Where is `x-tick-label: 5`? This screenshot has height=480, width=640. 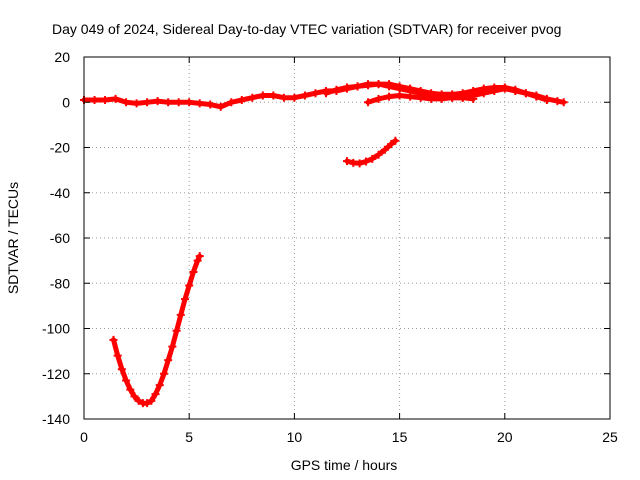 x-tick-label: 5 is located at coordinates (189, 437).